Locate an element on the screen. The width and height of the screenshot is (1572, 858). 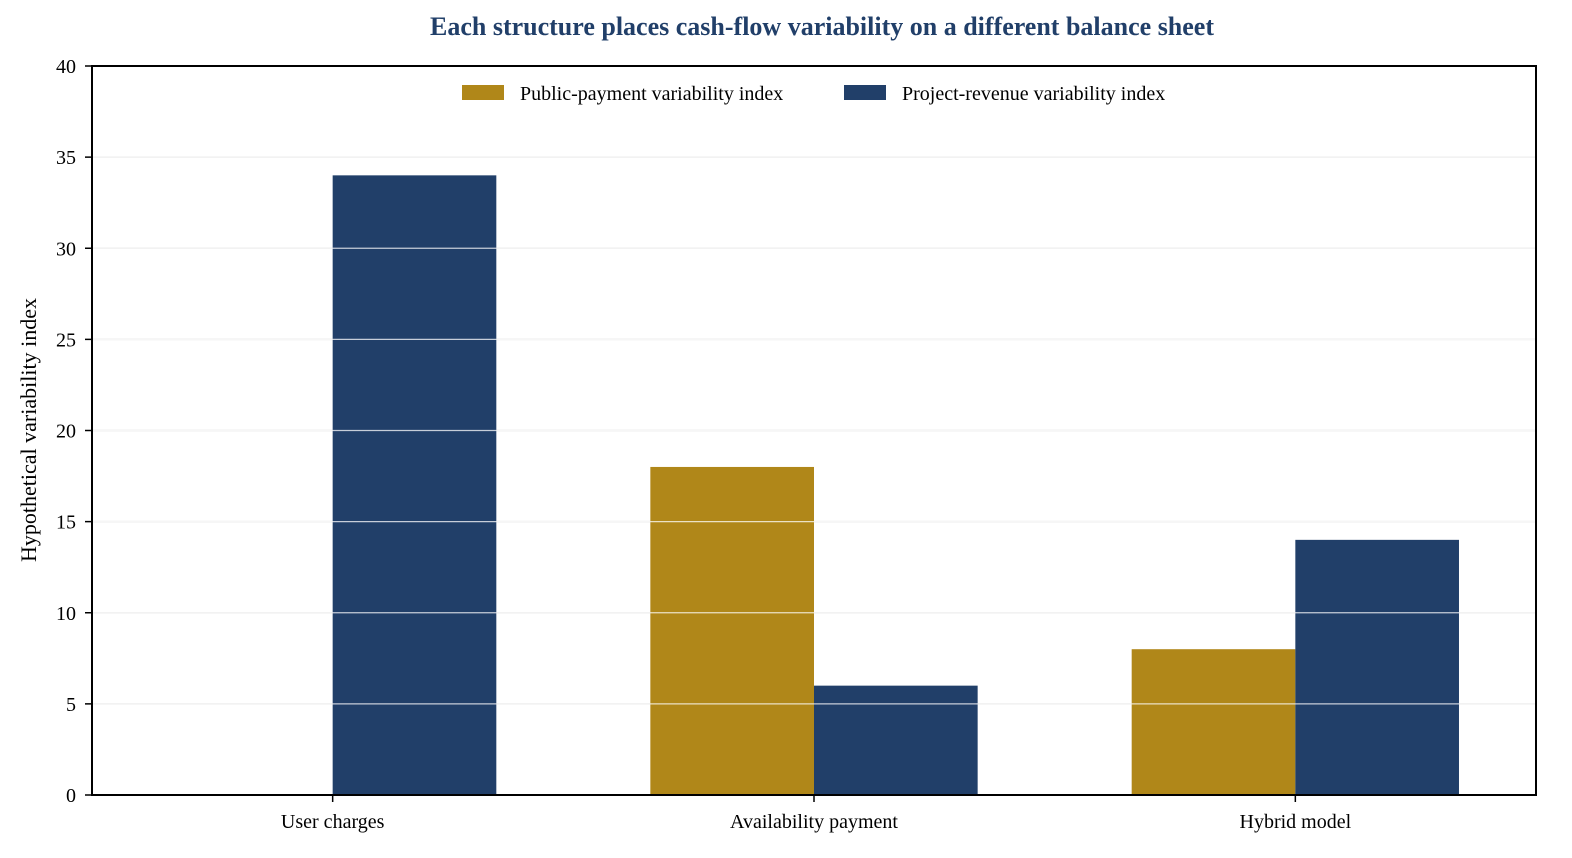
y-tick-label-20: 20 is located at coordinates (66, 432).